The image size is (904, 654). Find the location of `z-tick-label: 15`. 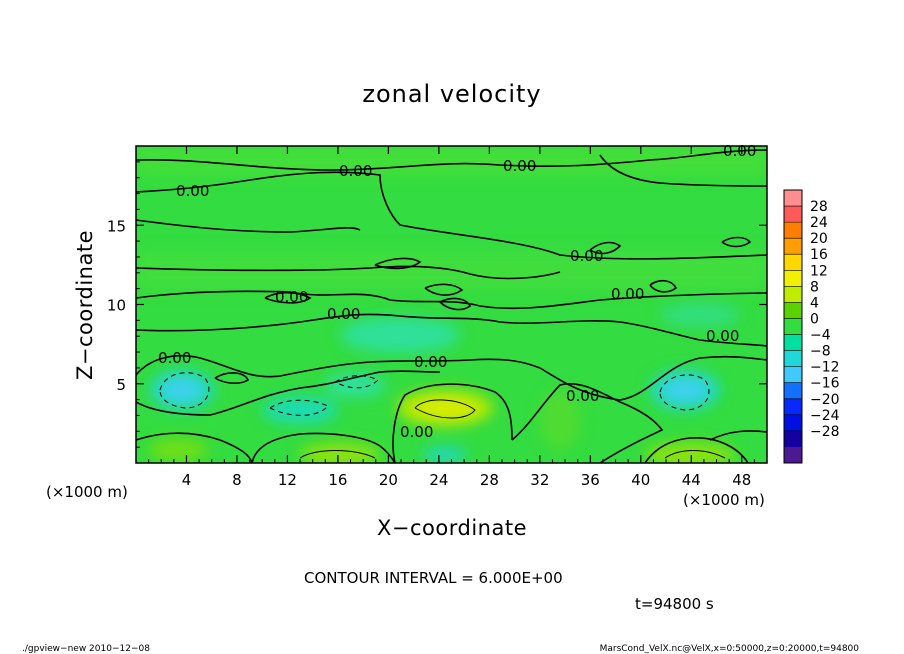

z-tick-label: 15 is located at coordinates (116, 226).